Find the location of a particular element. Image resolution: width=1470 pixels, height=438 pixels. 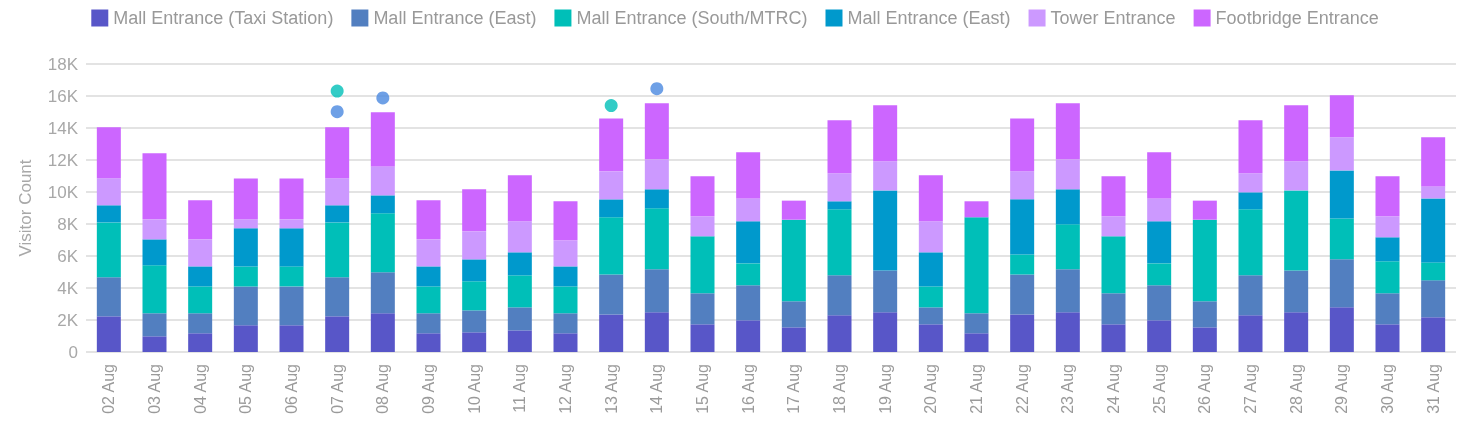

y-tick-label: 6K is located at coordinates (68, 256).